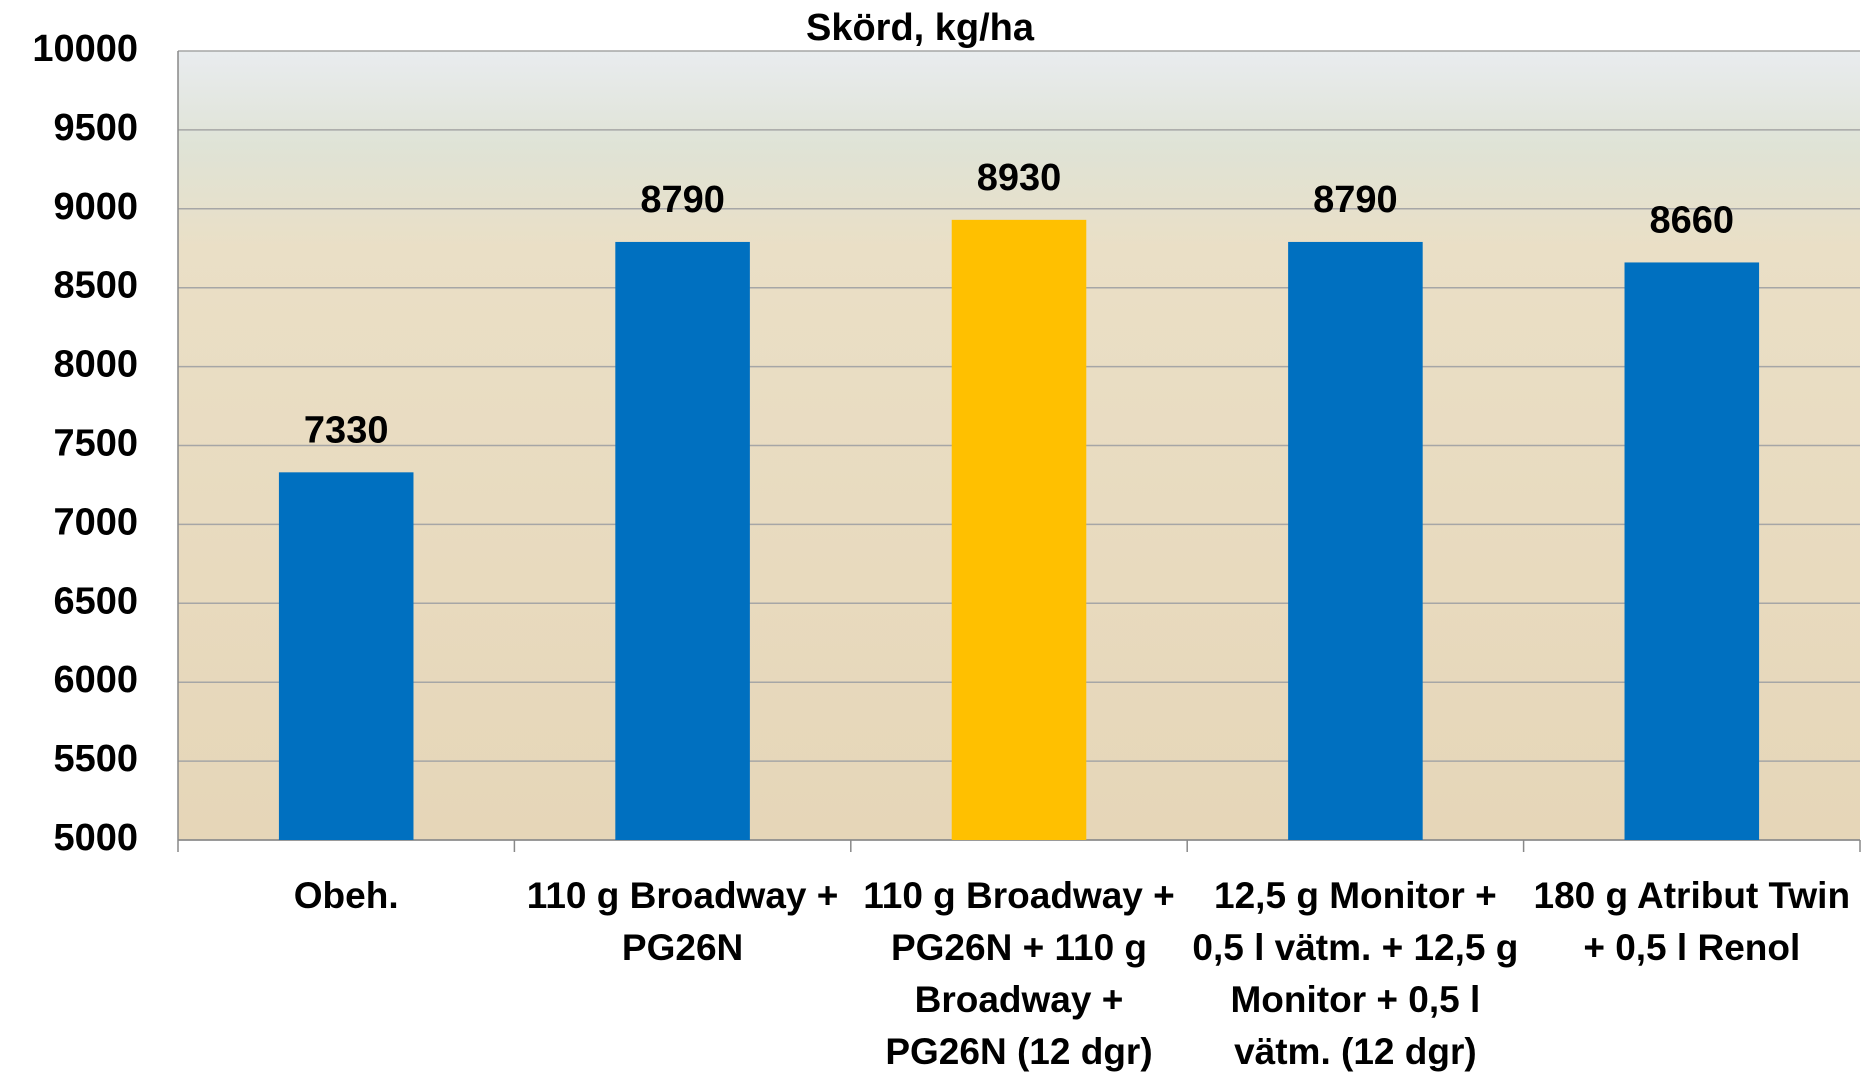 The height and width of the screenshot is (1074, 1864). I want to click on y-tick-label: 6500, so click(95, 601).